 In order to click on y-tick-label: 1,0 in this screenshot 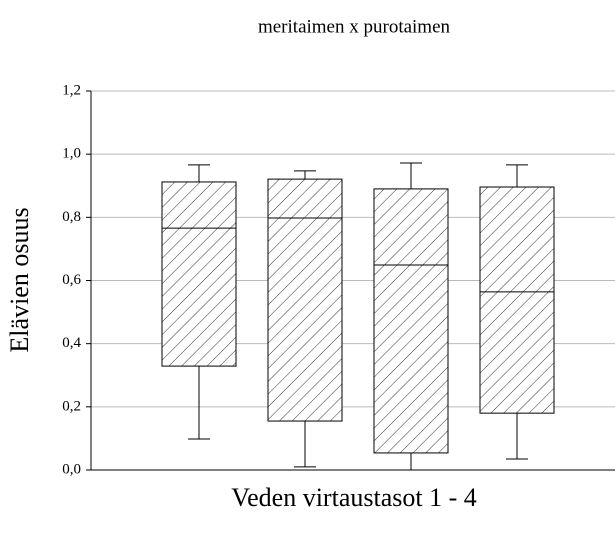, I will do `click(71, 154)`.